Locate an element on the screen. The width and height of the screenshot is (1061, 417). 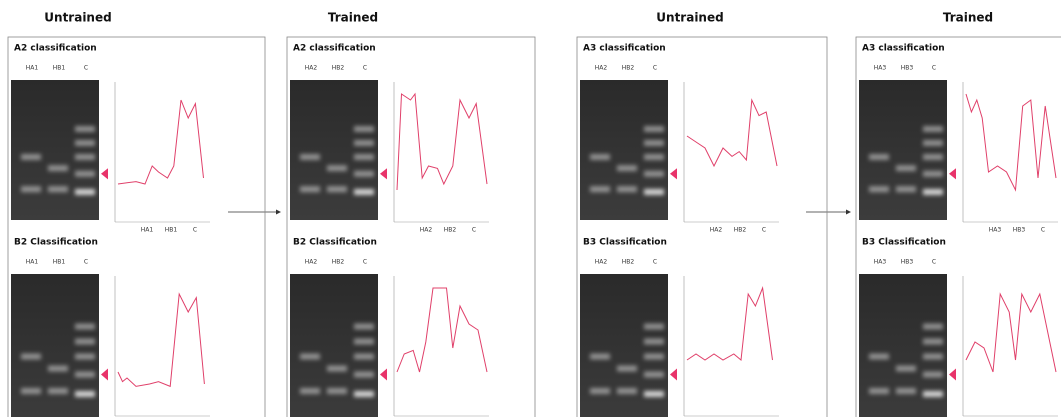
profile-x-label: HA2 is located at coordinates (426, 230).